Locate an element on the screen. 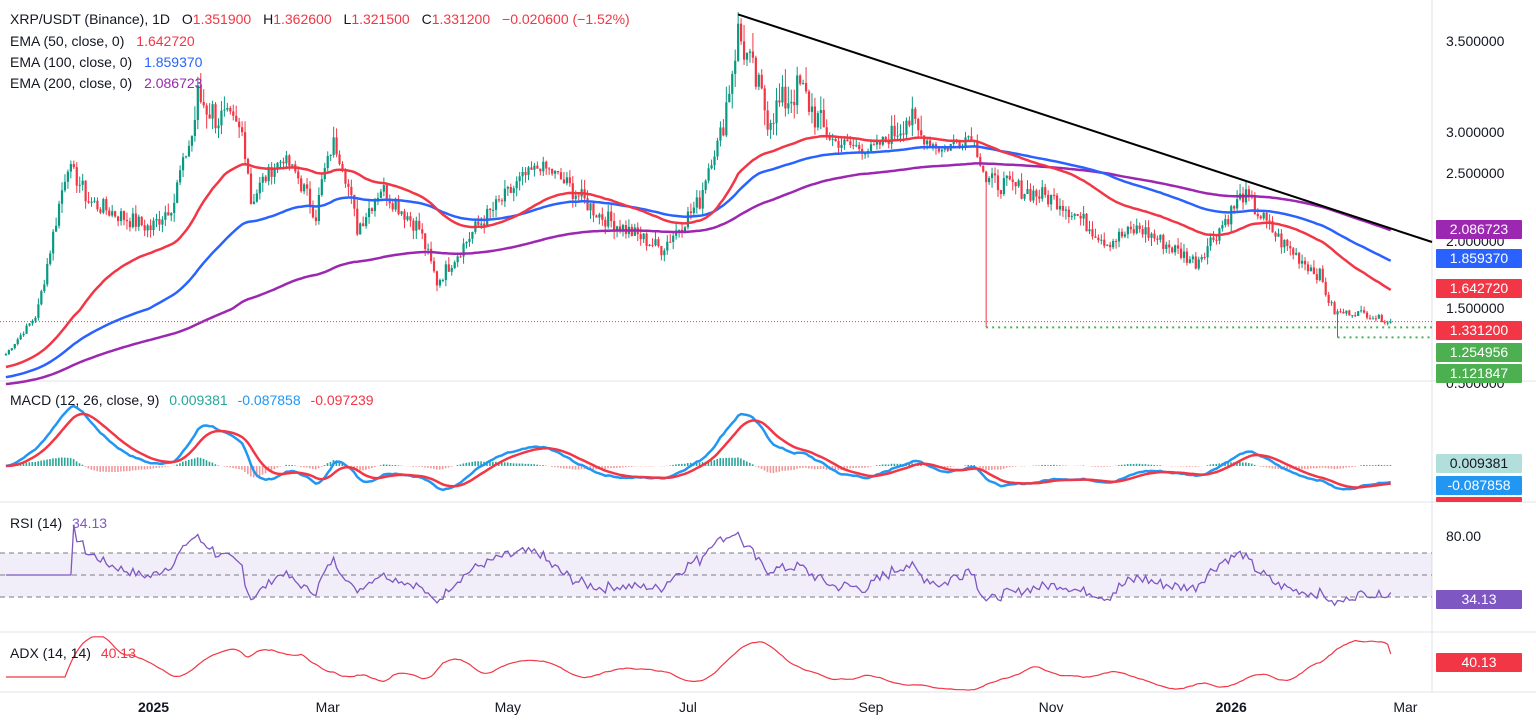  macd-signal-tag is located at coordinates (1479, 499).